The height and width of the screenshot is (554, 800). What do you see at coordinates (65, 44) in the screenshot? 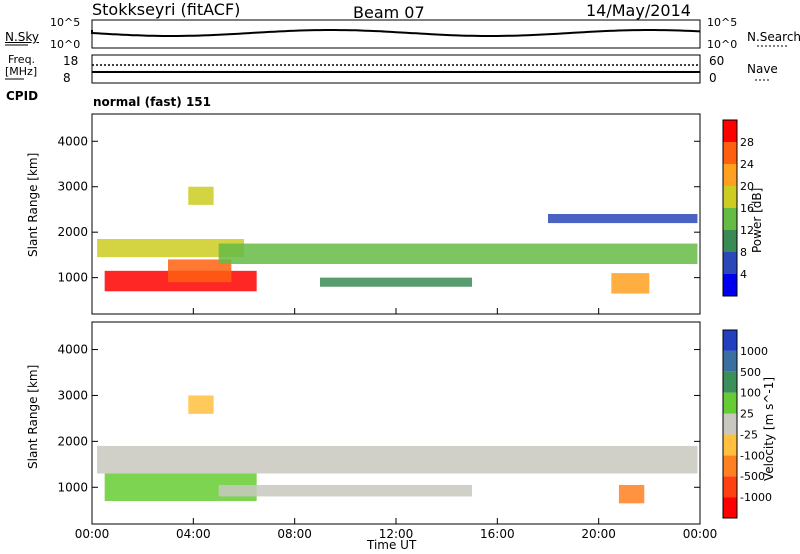
I see `nsky-tick-bottom: 10^0` at bounding box center [65, 44].